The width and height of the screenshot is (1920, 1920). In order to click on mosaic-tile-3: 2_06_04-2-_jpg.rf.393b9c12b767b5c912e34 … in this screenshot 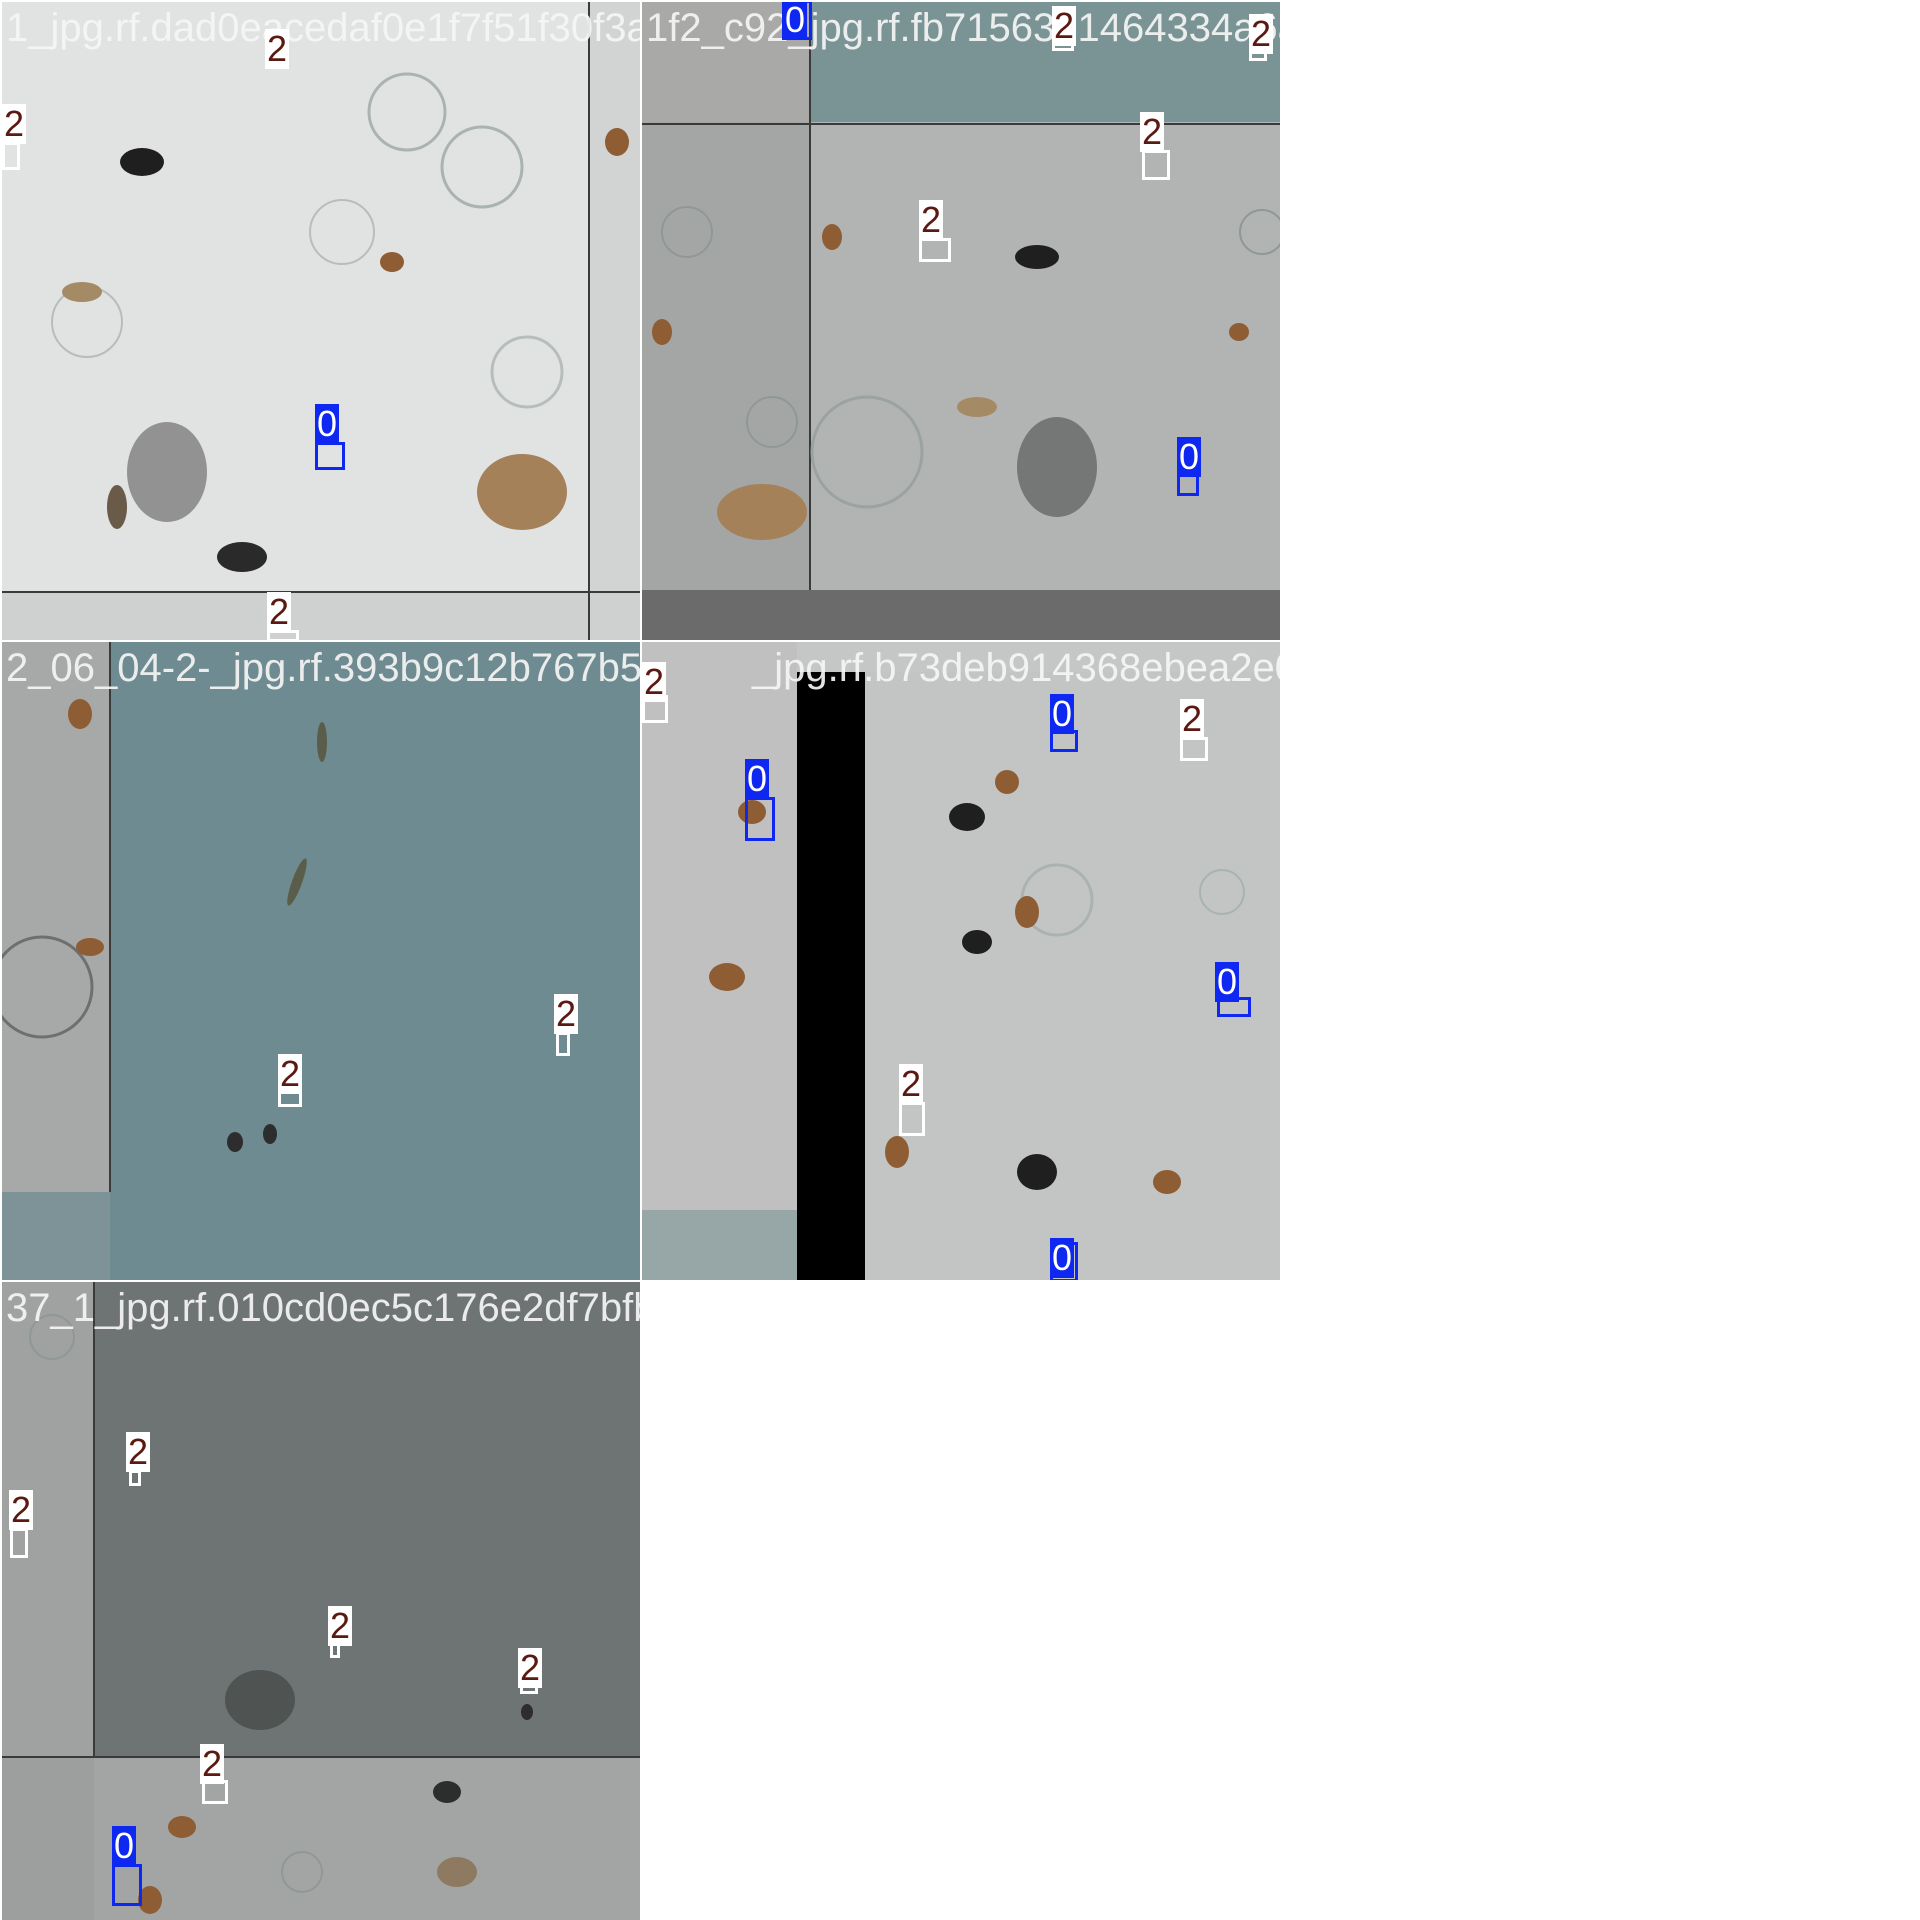, I will do `click(321, 961)`.